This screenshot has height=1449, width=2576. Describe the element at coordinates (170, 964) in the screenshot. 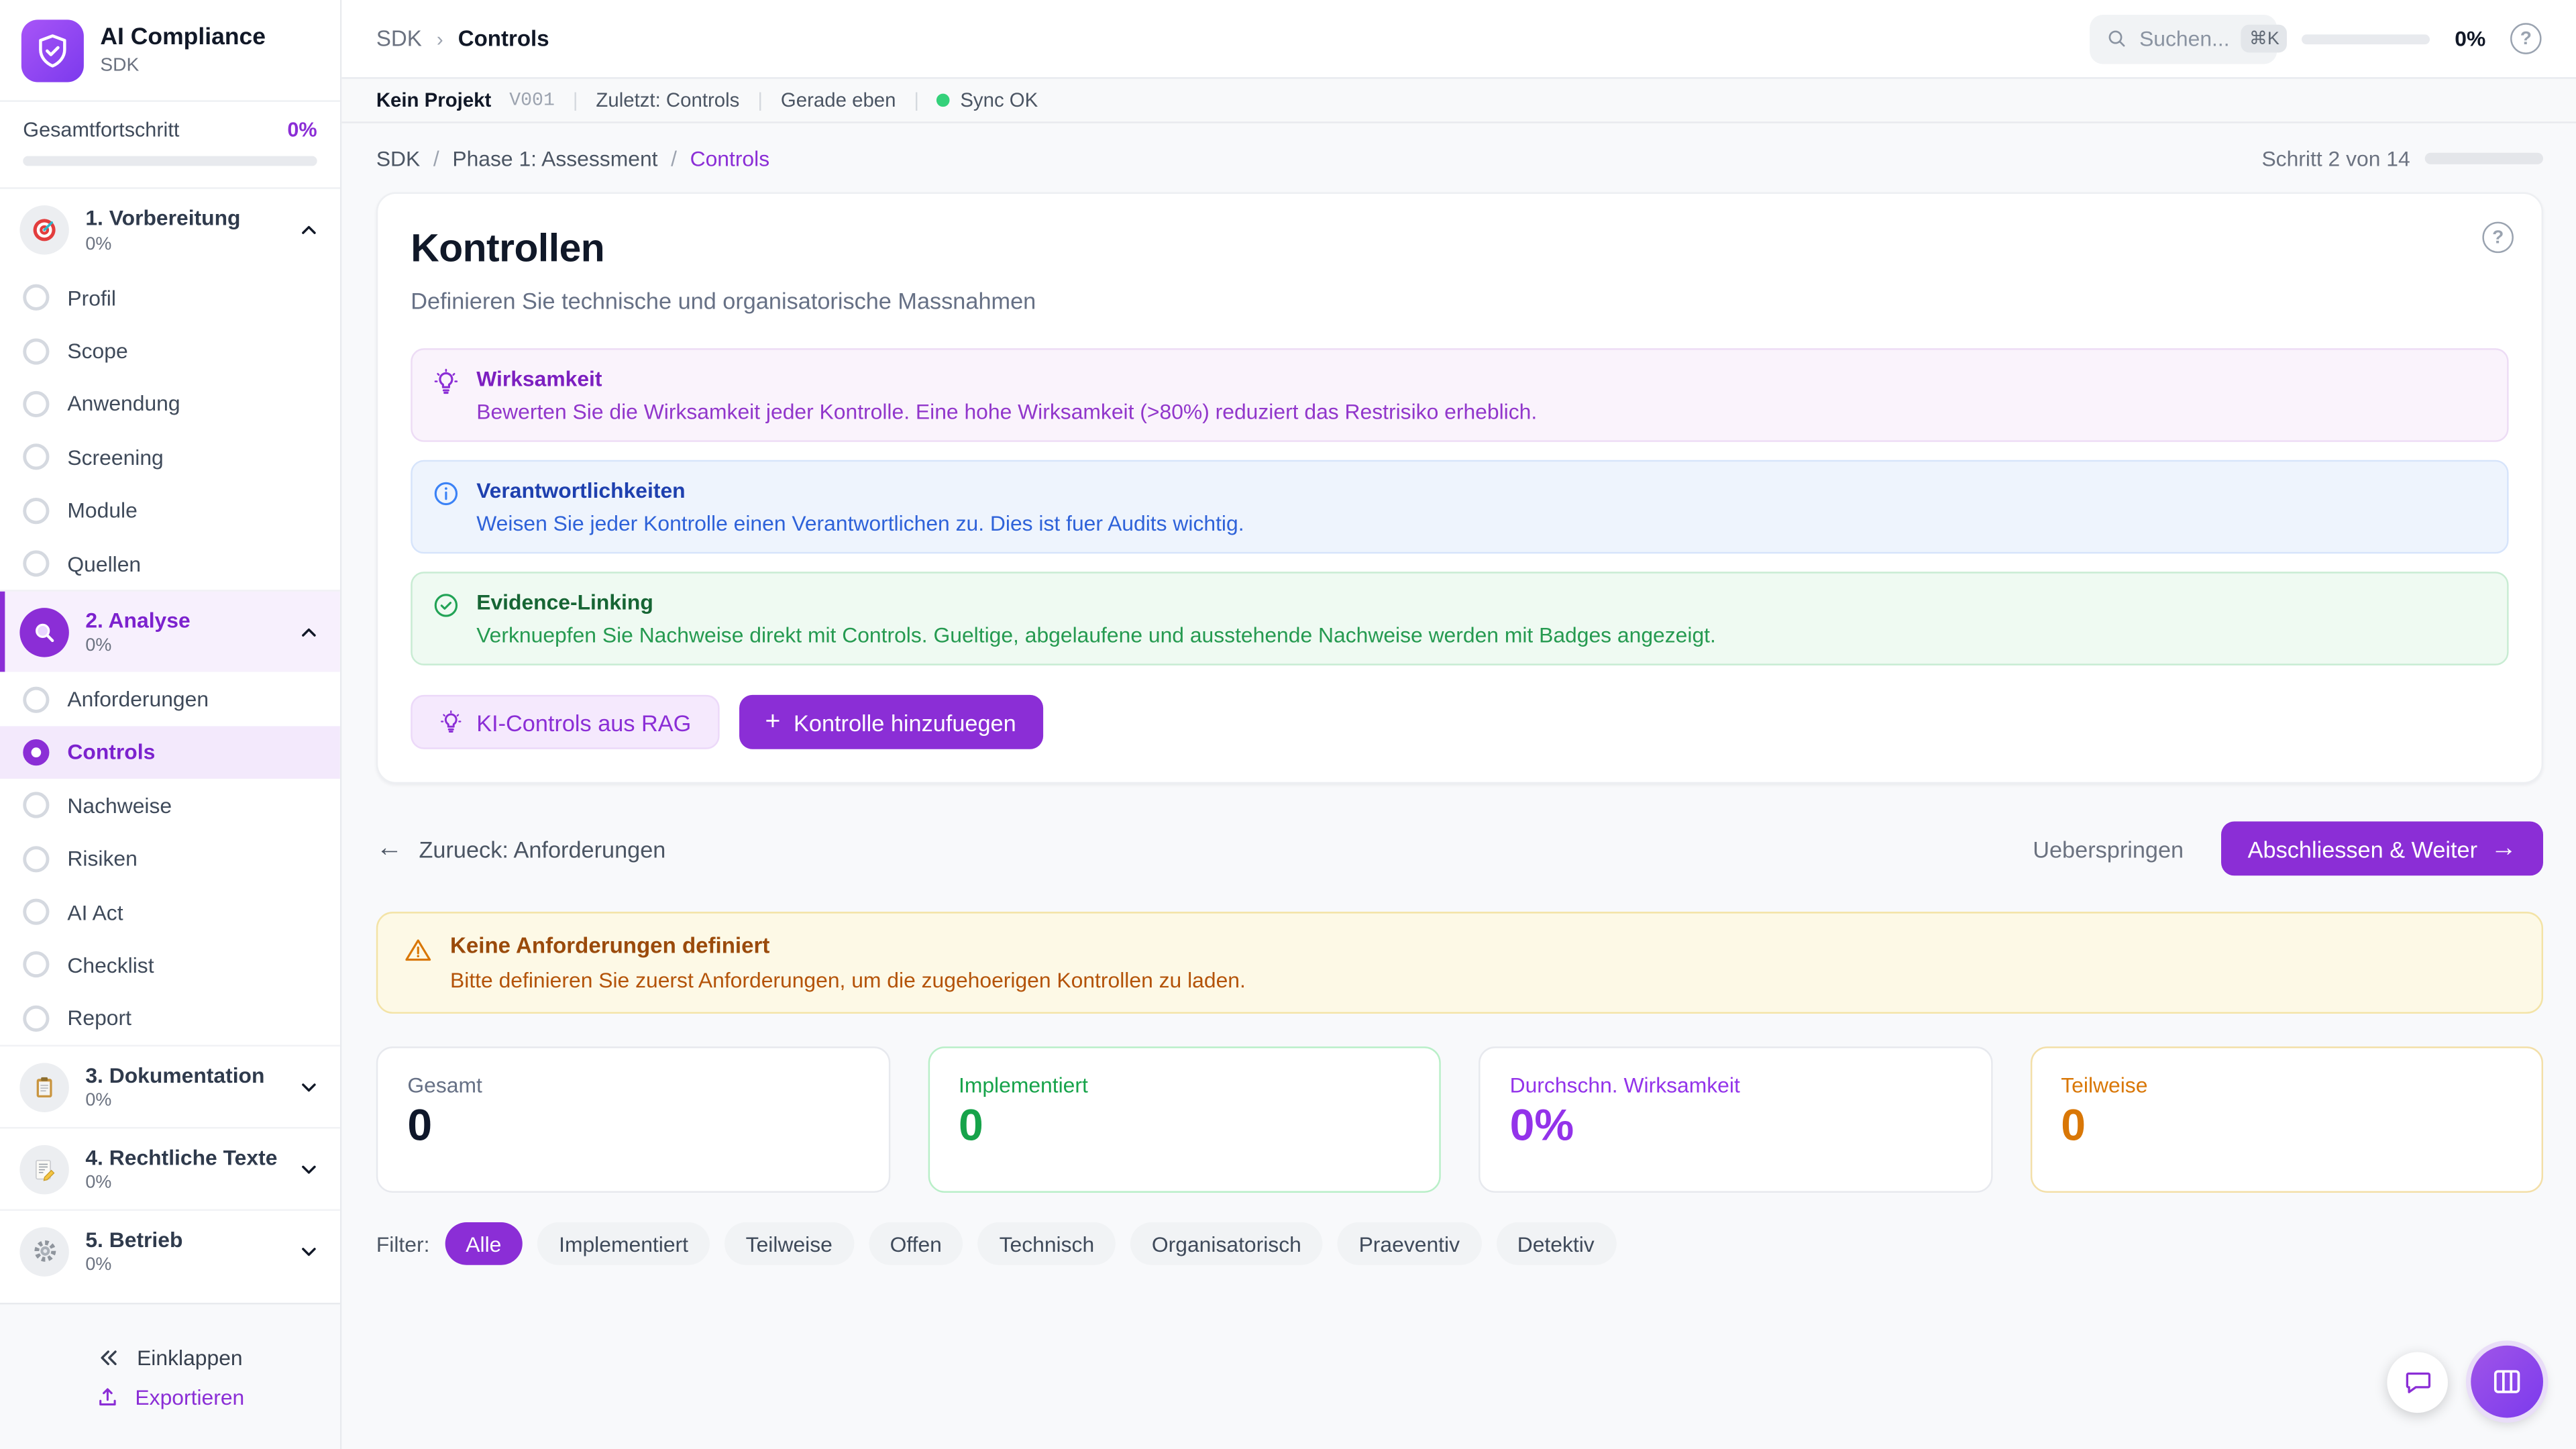

I see `sidebar-item-checklist: Checklist` at that location.